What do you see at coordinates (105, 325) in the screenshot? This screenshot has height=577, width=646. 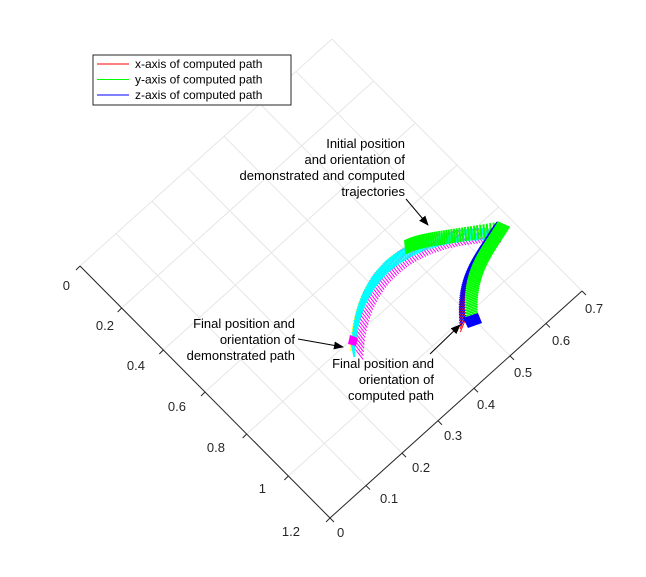 I see `tick-label-b-1: 0.2` at bounding box center [105, 325].